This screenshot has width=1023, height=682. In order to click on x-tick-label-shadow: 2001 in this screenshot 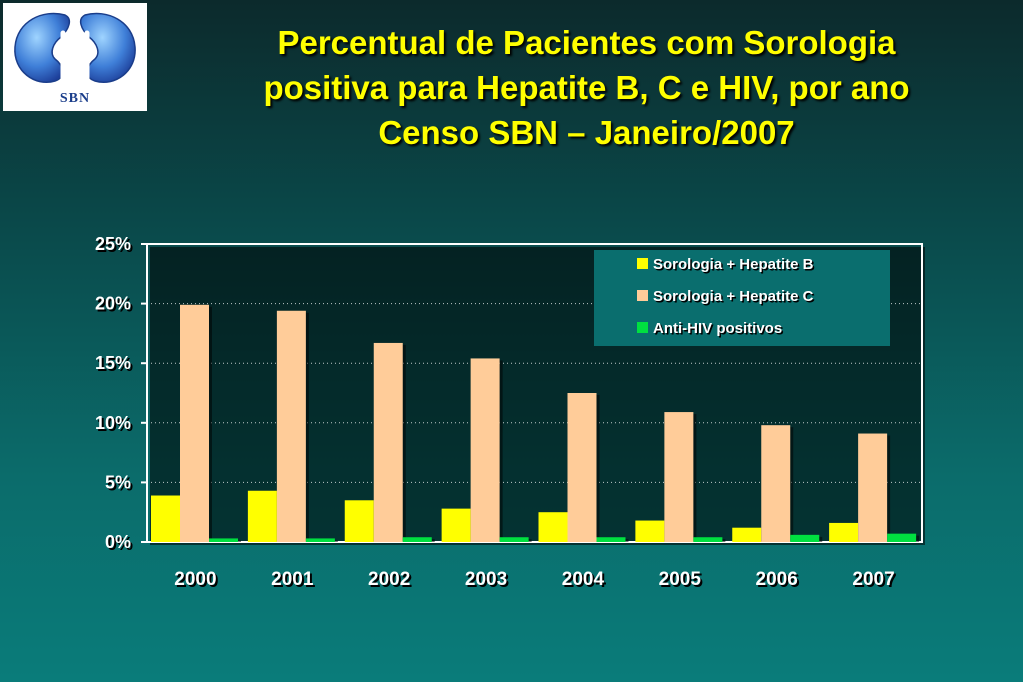, I will do `click(294, 581)`.